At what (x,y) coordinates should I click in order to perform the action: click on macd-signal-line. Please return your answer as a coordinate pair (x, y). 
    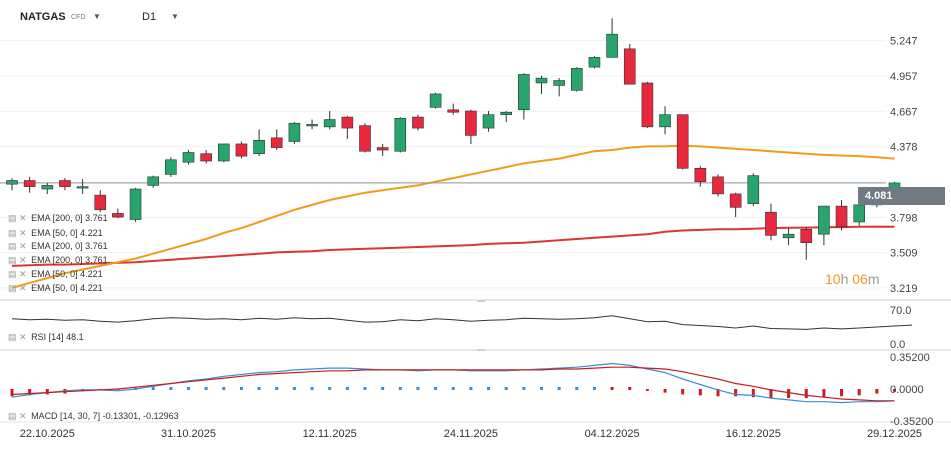
    Looking at the image, I should click on (453, 384).